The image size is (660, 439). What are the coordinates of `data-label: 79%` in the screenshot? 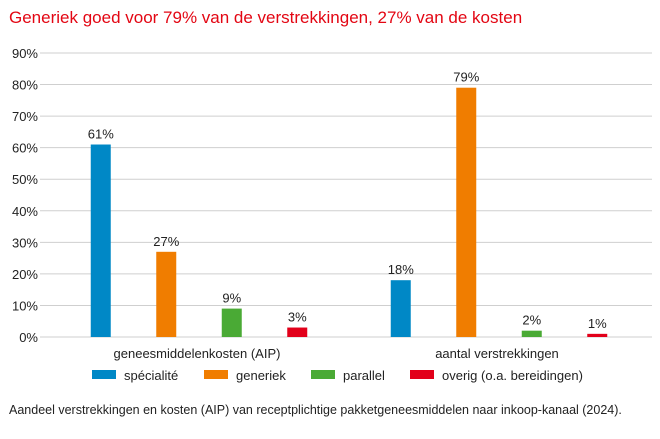 It's located at (466, 77).